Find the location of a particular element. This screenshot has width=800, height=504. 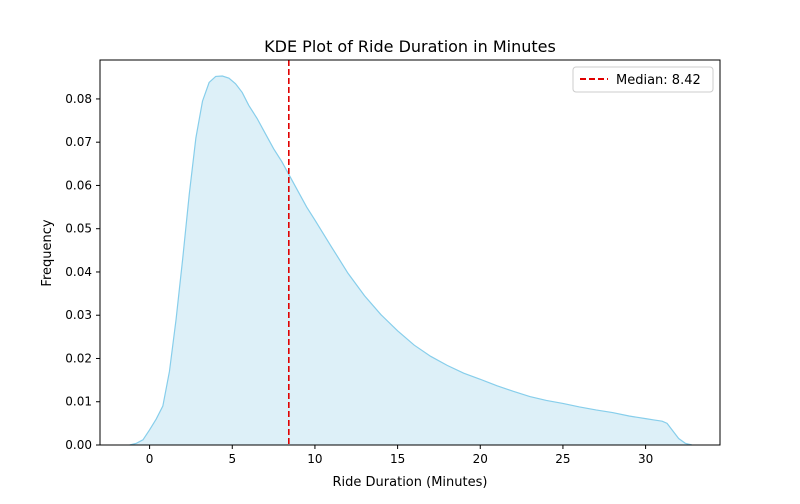

legend: Median: 8.42 is located at coordinates (643, 79).